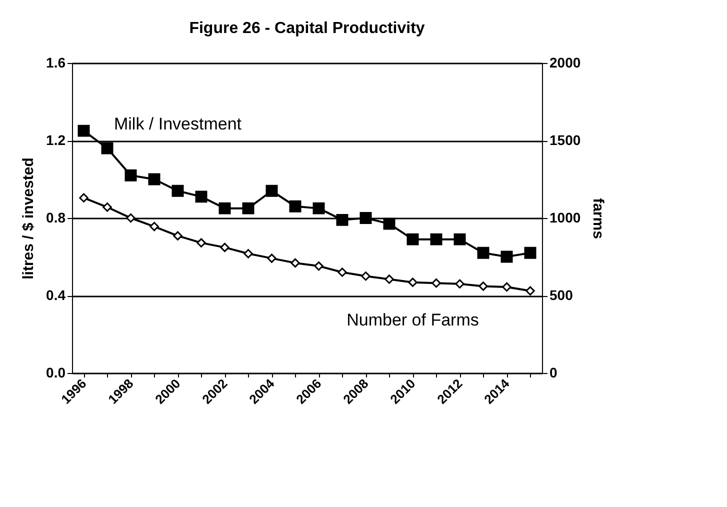  Describe the element at coordinates (56, 140) in the screenshot. I see `y-tick-label: 1.2` at that location.